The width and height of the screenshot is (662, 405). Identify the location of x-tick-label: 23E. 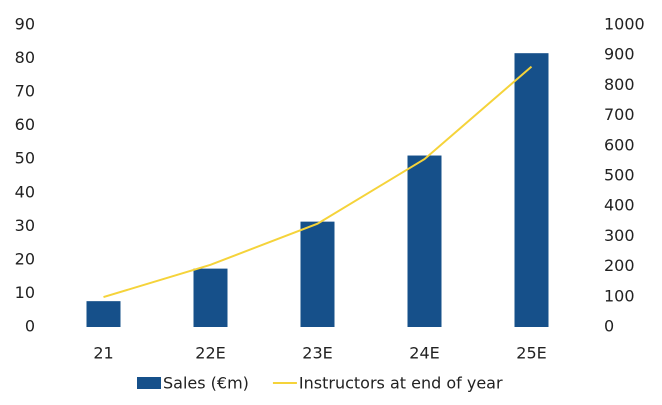
(317, 353).